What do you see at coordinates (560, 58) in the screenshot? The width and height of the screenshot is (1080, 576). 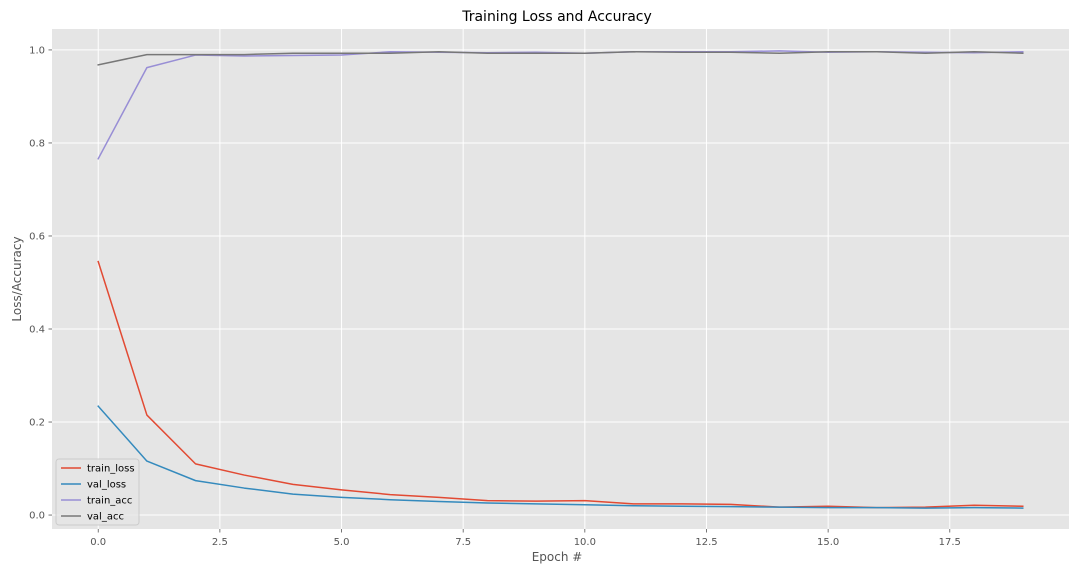 I see `series-line-val-acc` at bounding box center [560, 58].